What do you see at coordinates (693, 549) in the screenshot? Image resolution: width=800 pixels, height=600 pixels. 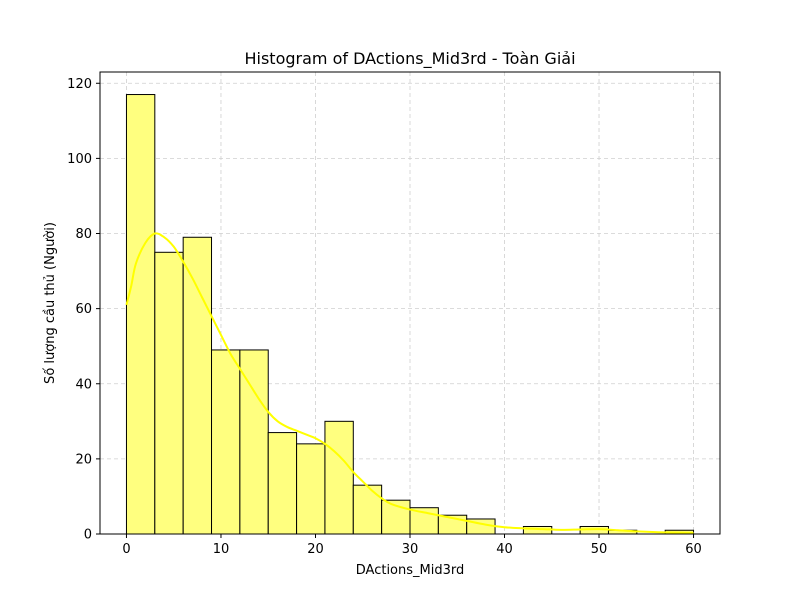 I see `x-tick-label: 60` at bounding box center [693, 549].